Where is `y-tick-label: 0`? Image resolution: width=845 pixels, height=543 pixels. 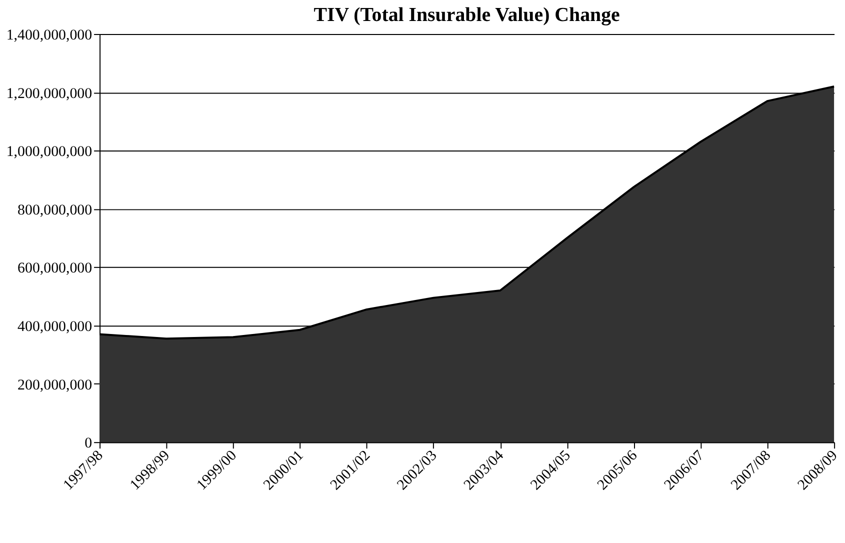 y-tick-label: 0 is located at coordinates (88, 444).